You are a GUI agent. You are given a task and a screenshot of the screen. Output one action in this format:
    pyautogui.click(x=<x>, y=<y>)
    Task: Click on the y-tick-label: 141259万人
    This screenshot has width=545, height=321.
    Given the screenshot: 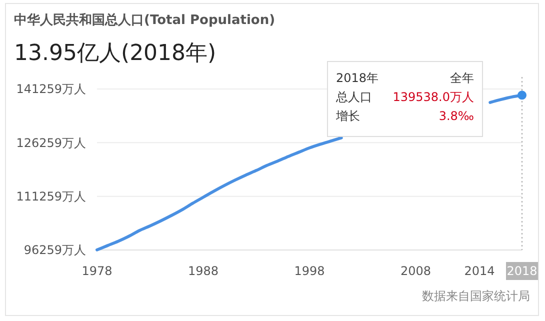 What is the action you would take?
    pyautogui.click(x=51, y=89)
    